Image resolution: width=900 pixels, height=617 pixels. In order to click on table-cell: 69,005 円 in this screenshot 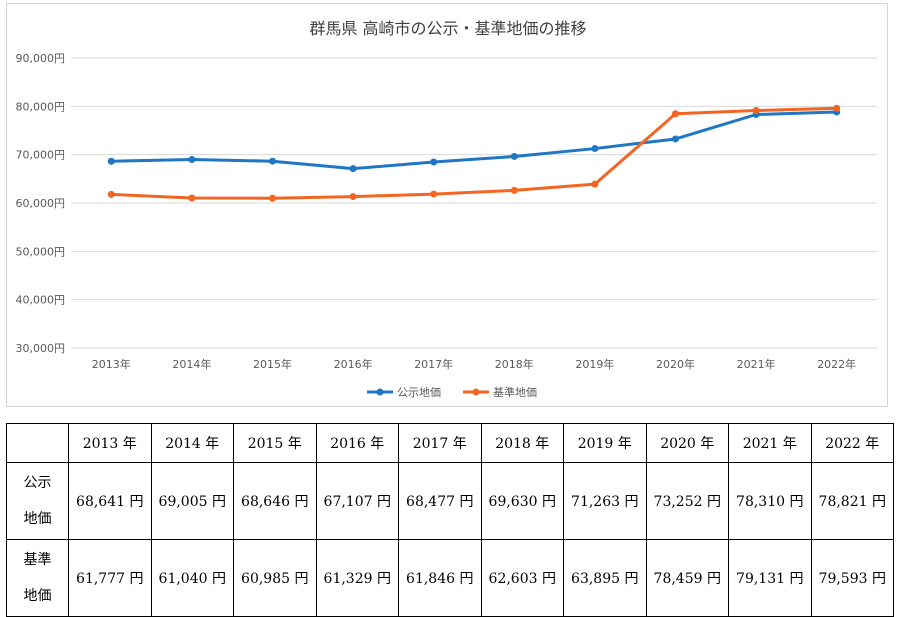, I will do `click(192, 501)`.